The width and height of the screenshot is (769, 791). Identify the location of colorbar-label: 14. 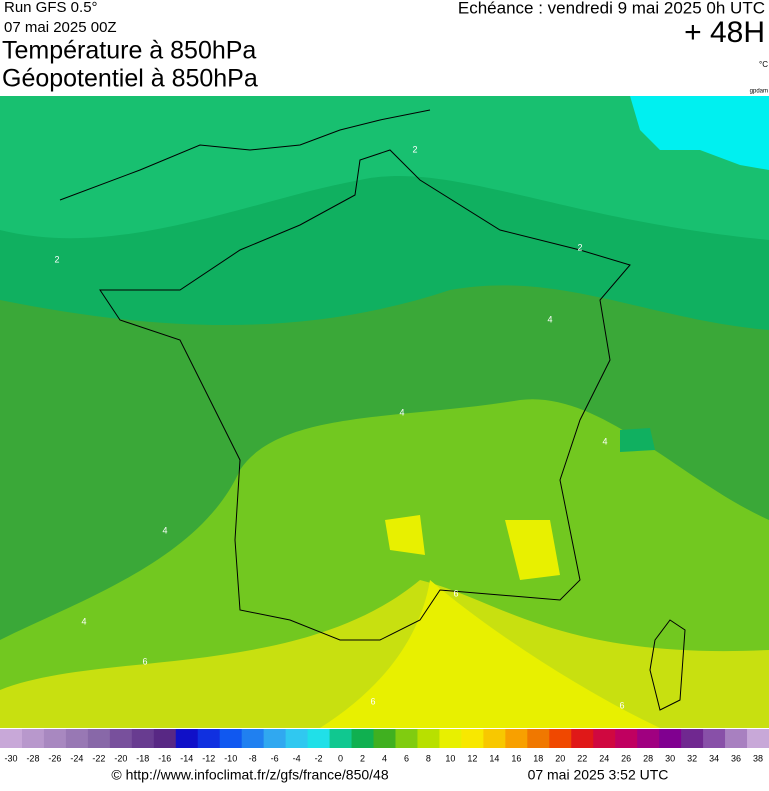
(494, 758).